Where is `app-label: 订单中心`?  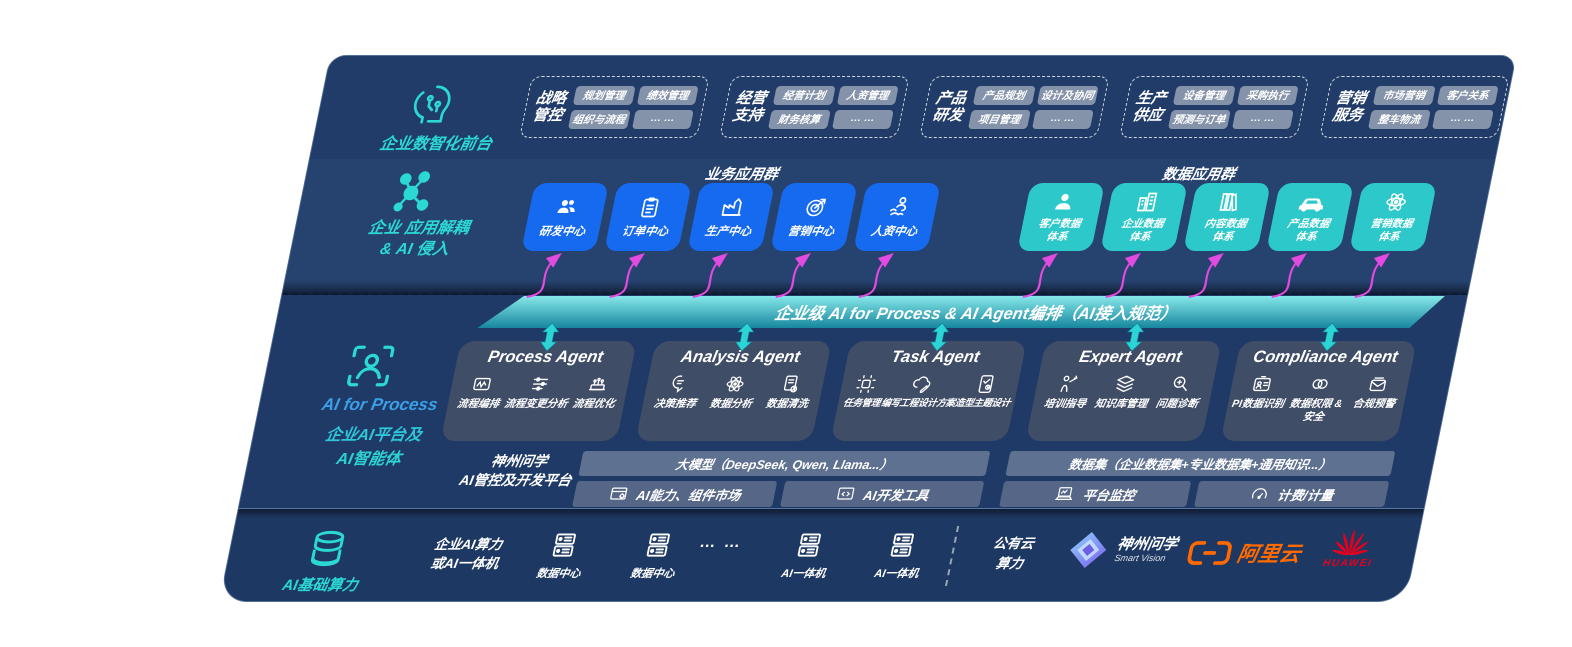 app-label: 订单中心 is located at coordinates (645, 232).